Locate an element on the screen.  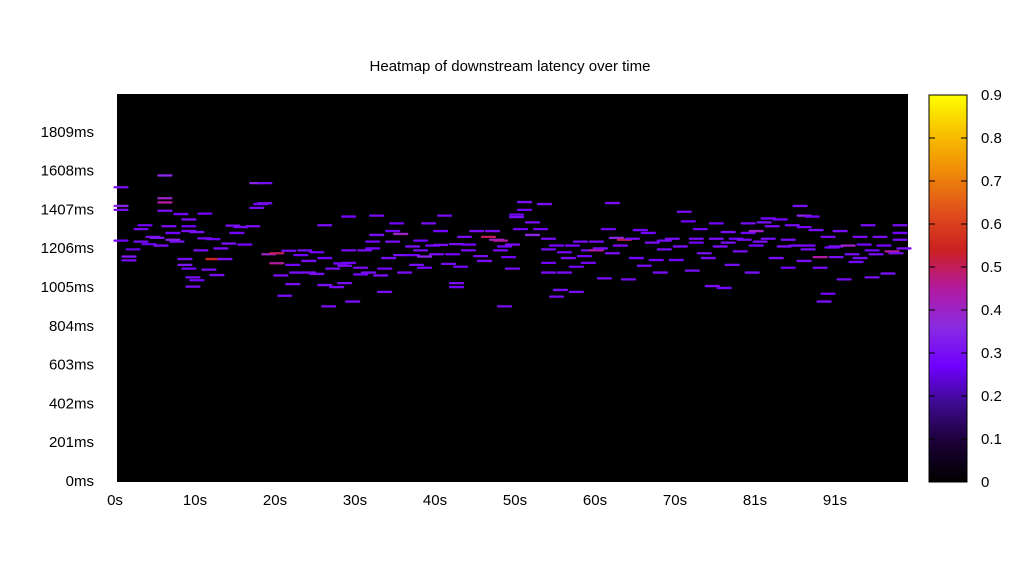
y-tick-label: 804ms is located at coordinates (71, 326).